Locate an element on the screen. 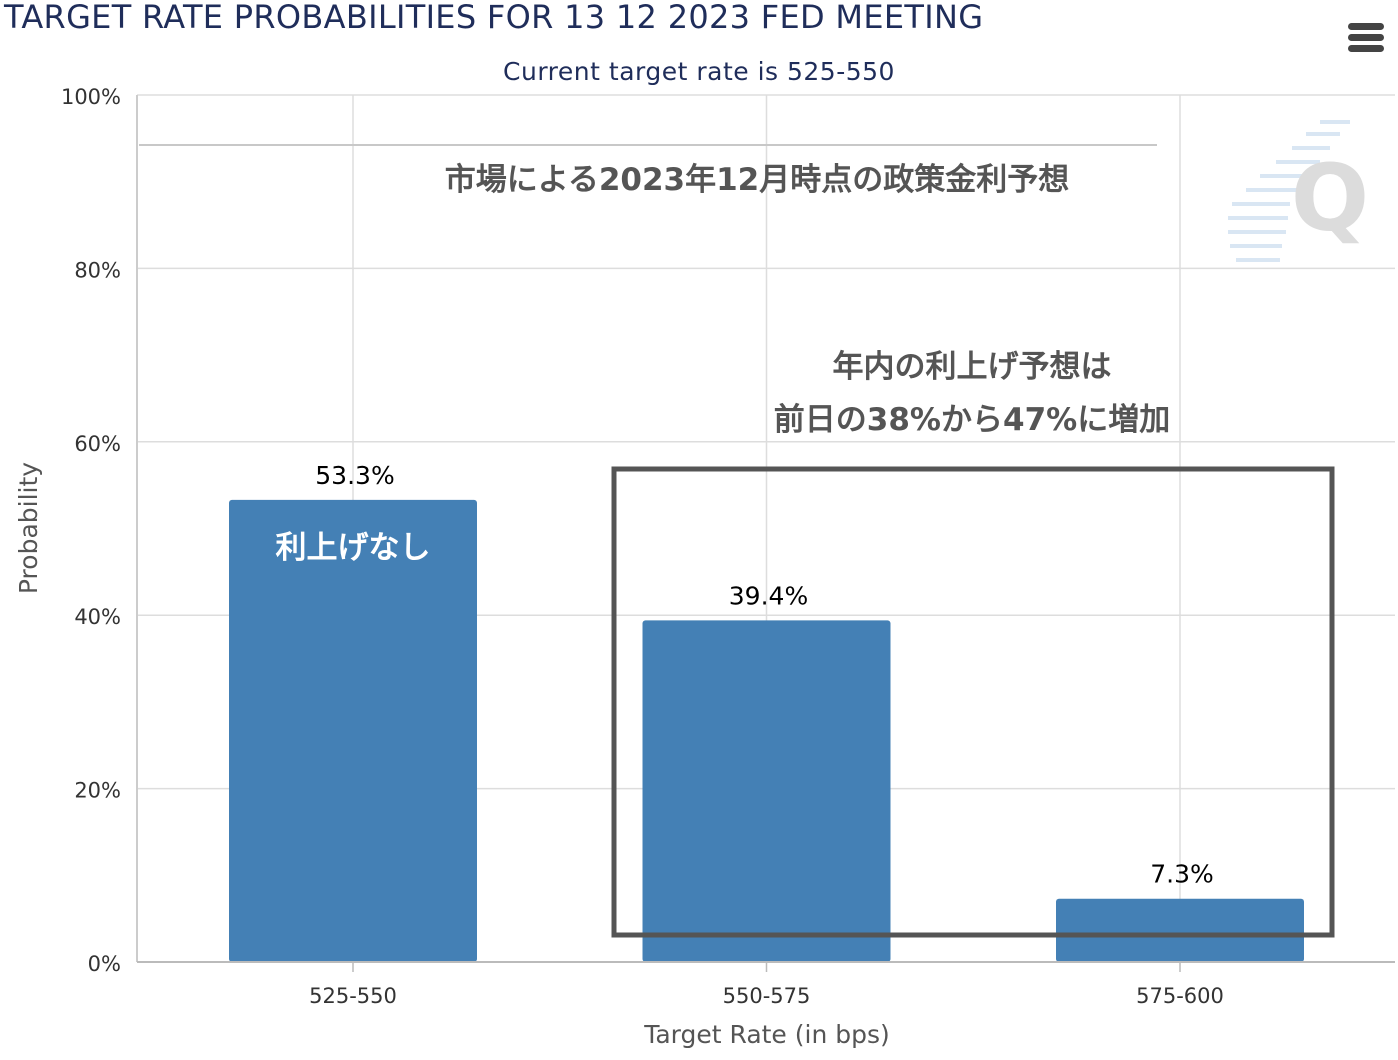  y-tick-label: 20% is located at coordinates (97, 791).